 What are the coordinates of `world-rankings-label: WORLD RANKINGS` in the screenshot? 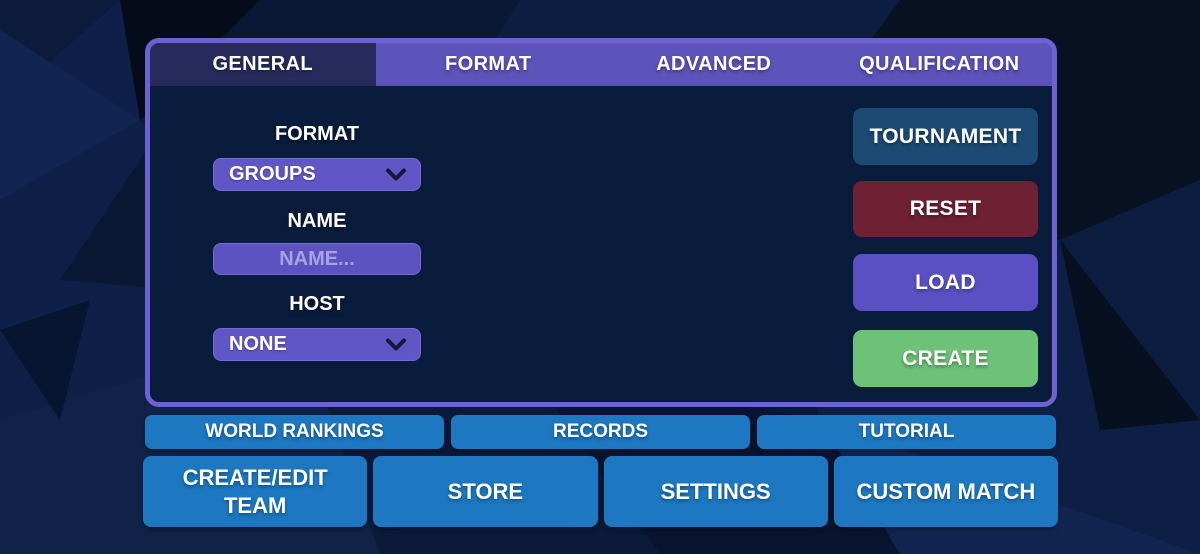 It's located at (294, 431).